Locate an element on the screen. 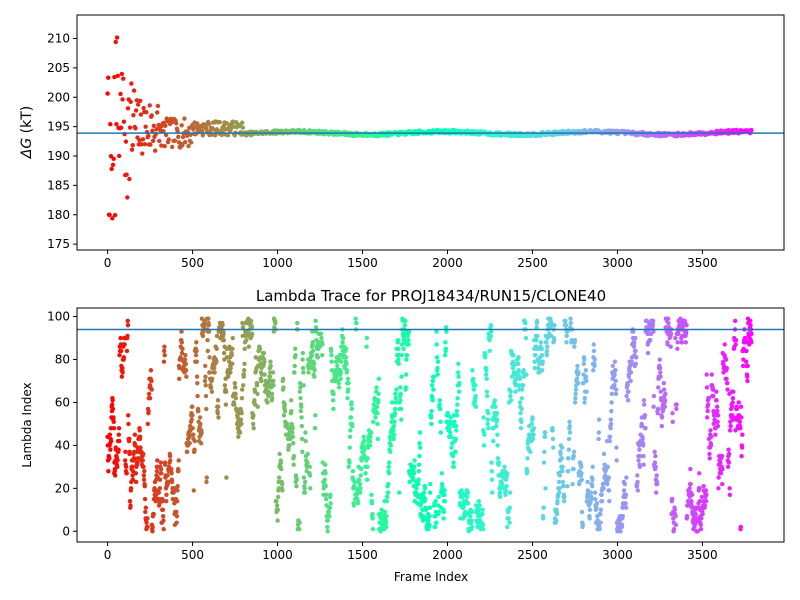 This screenshot has height=600, width=800. delta-g-y-axis-label: ΔG (kT) is located at coordinates (27, 132).